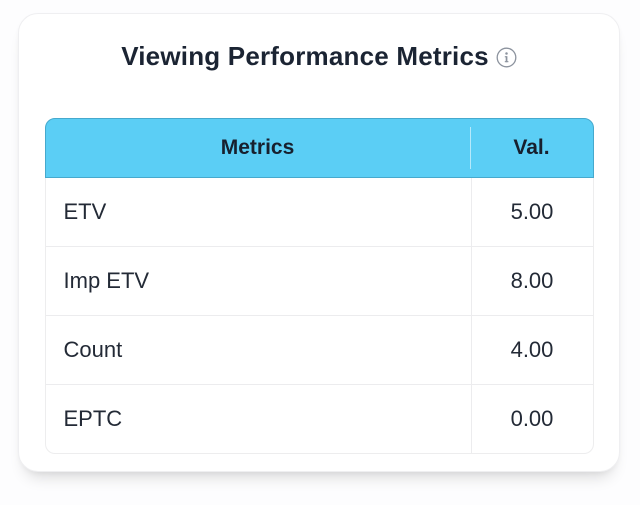 The width and height of the screenshot is (640, 505). What do you see at coordinates (259, 419) in the screenshot?
I see `metric-label: EPTC` at bounding box center [259, 419].